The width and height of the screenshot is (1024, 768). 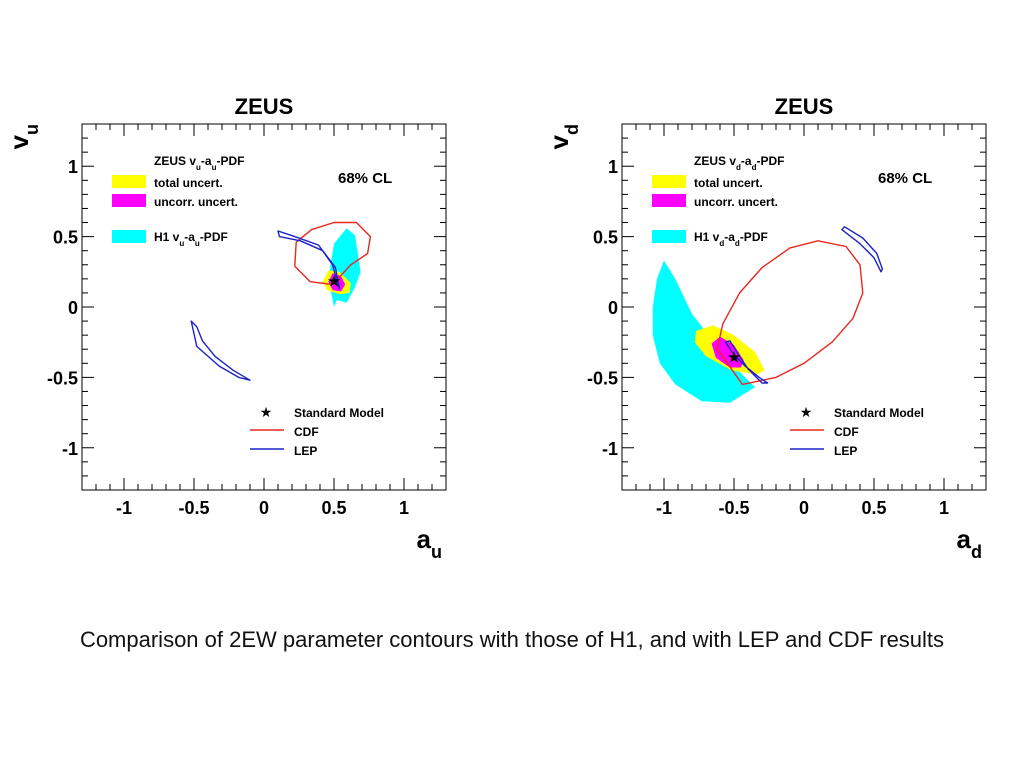 I want to click on legend-title: ZEUS vd-ad-PDF, so click(x=739, y=163).